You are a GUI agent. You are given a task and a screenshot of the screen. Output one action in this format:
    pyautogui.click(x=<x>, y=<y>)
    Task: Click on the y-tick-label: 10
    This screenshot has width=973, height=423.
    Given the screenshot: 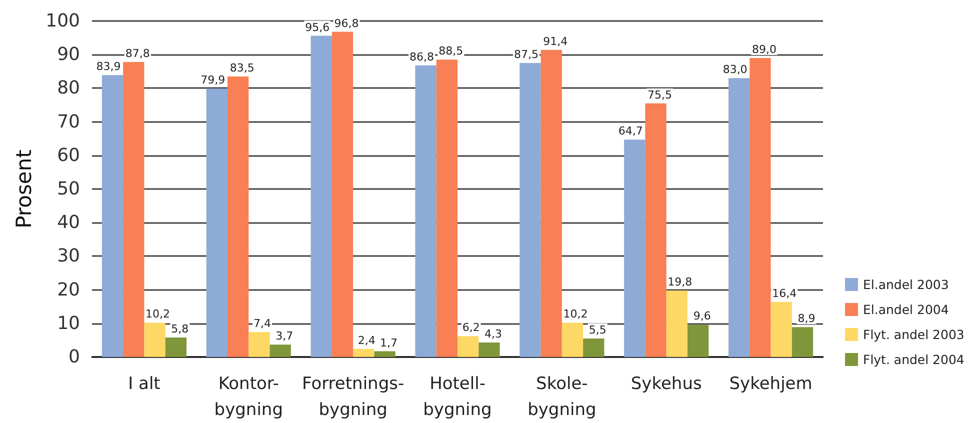 What is the action you would take?
    pyautogui.click(x=68, y=323)
    